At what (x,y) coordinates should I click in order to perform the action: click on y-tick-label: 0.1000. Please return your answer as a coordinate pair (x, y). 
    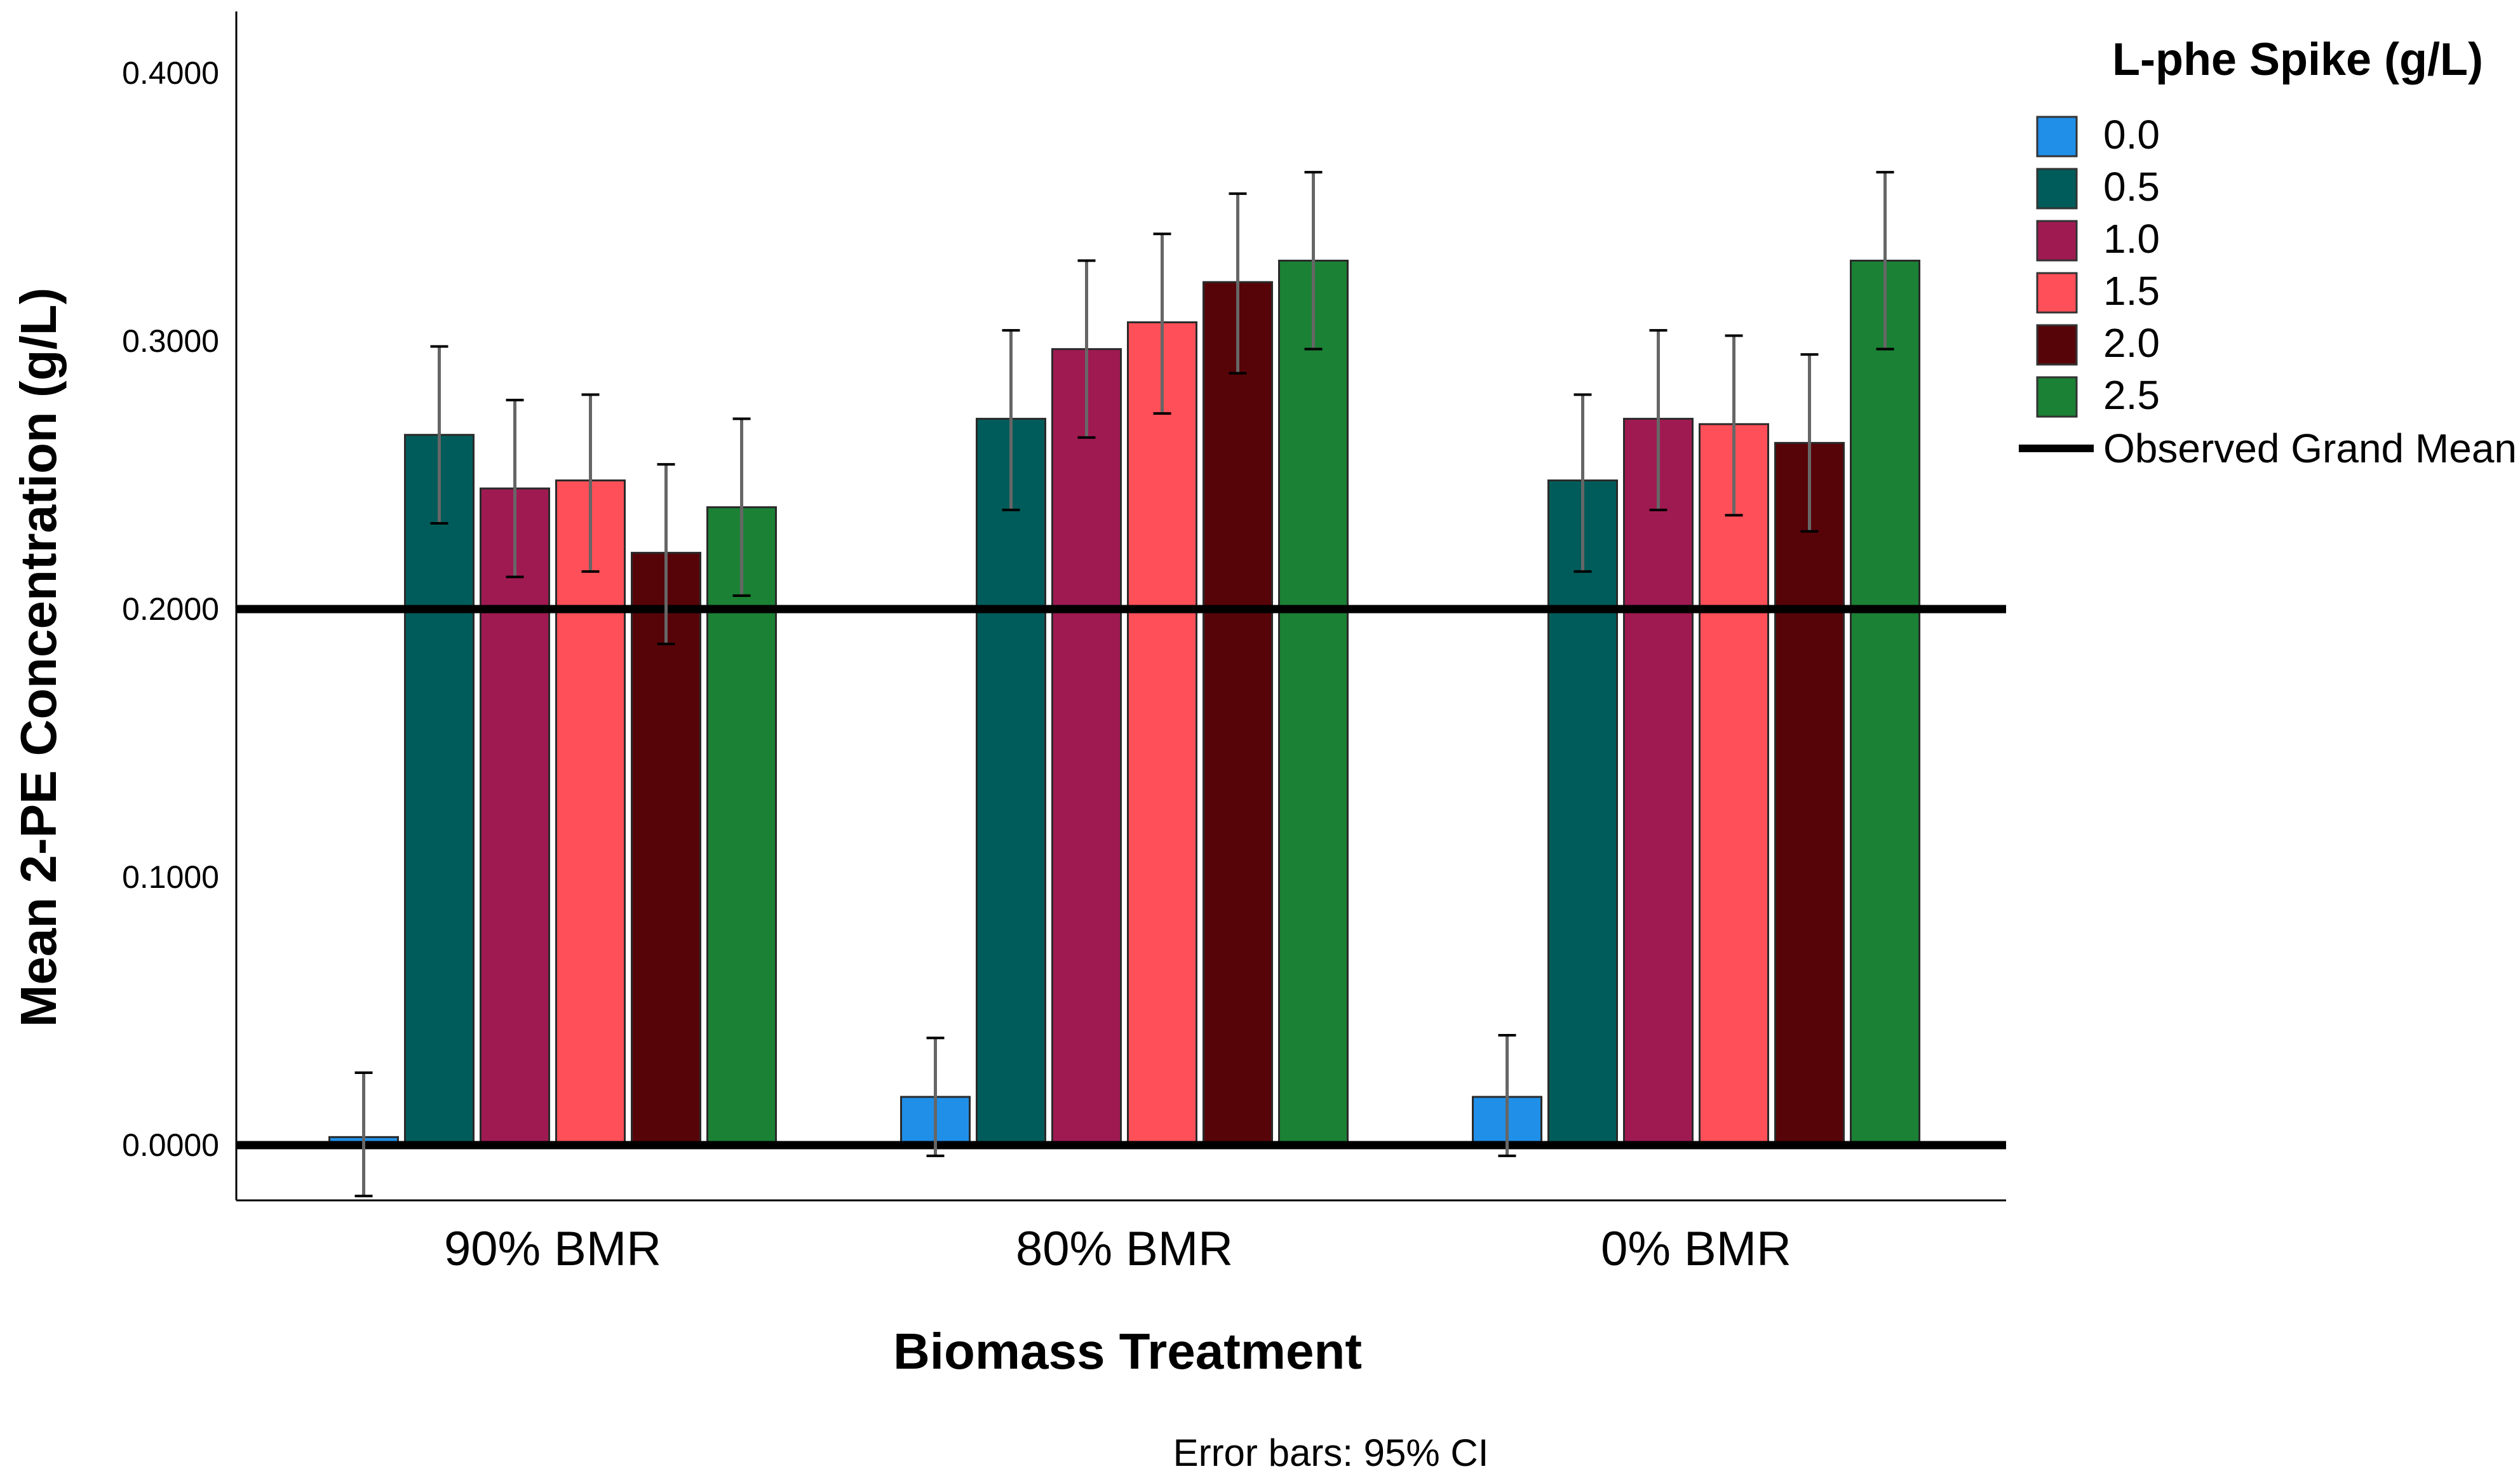
    Looking at the image, I should click on (170, 877).